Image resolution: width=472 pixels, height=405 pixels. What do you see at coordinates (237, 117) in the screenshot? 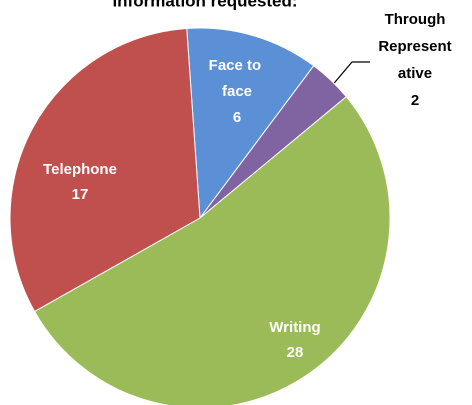
I see `value-label: 6` at bounding box center [237, 117].